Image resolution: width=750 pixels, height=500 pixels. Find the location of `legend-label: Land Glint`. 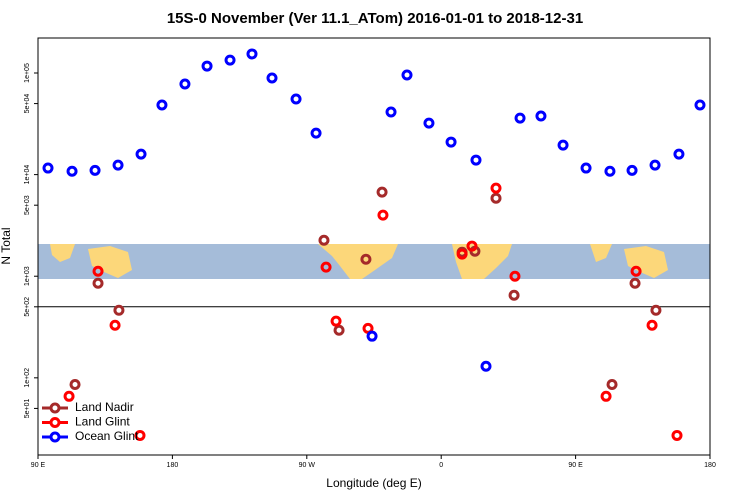

legend-label: Land Glint is located at coordinates (102, 422).